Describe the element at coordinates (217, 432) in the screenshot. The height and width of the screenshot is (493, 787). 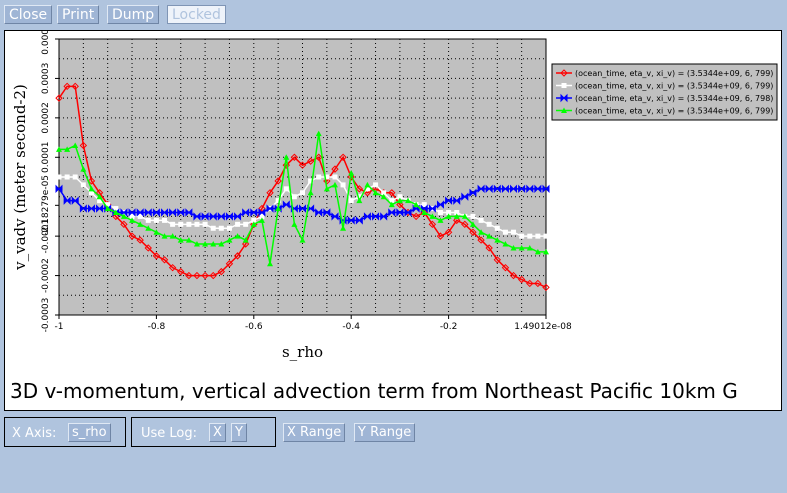
I see `log-x-toggle: X` at that location.